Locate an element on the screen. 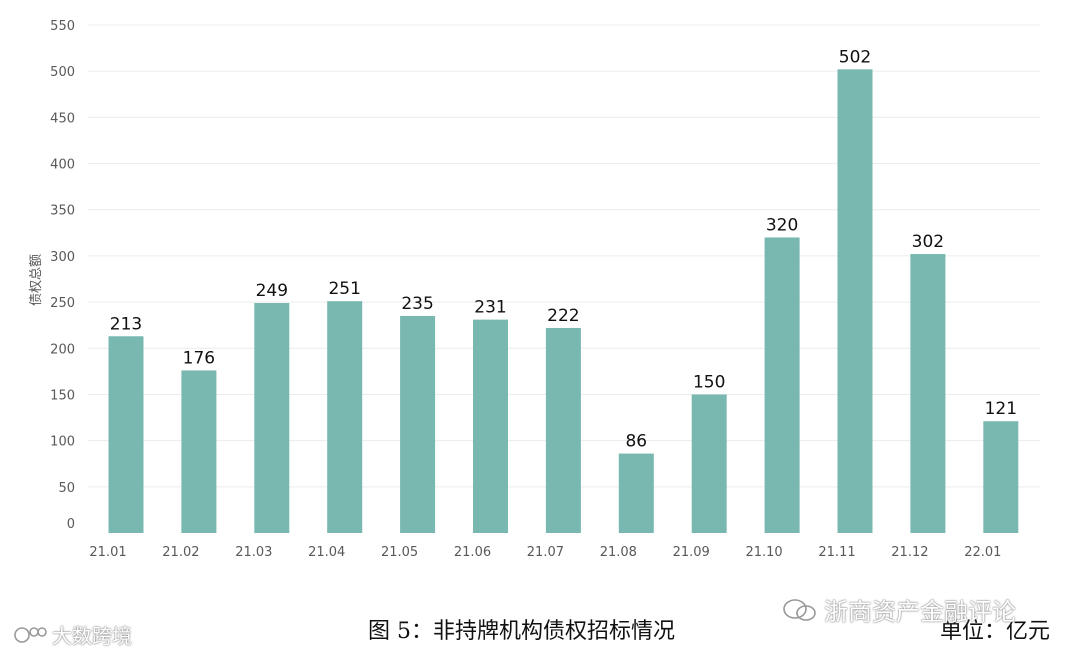 This screenshot has width=1080, height=656. data-label: 231 is located at coordinates (490, 308).